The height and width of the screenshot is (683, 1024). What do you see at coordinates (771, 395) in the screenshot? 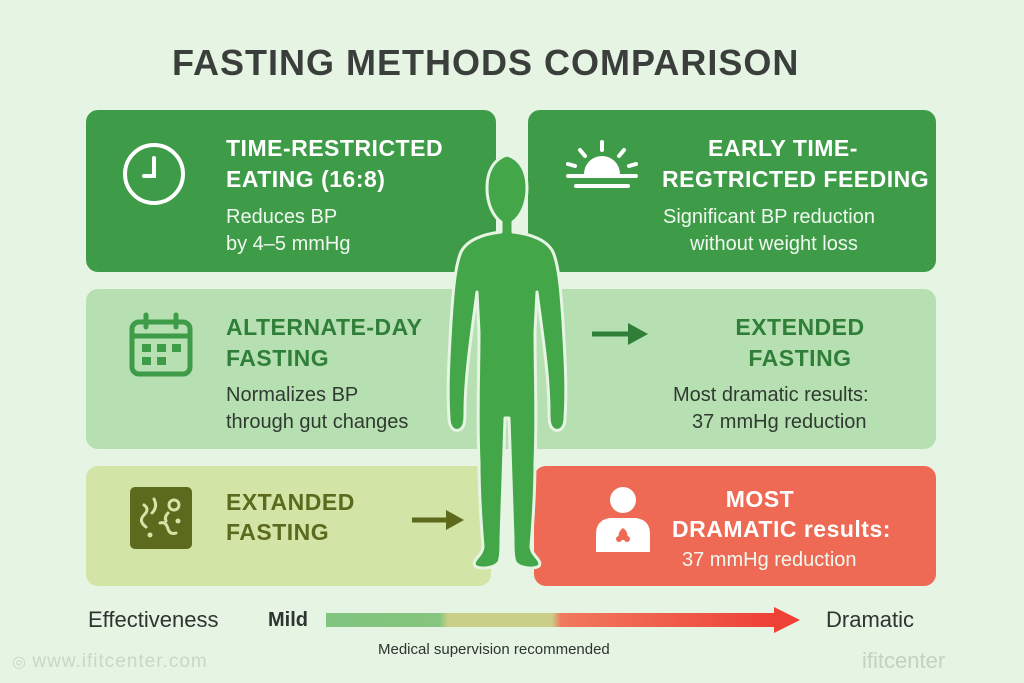
I see `method-4-body-line1: Most dramatic results:` at bounding box center [771, 395].